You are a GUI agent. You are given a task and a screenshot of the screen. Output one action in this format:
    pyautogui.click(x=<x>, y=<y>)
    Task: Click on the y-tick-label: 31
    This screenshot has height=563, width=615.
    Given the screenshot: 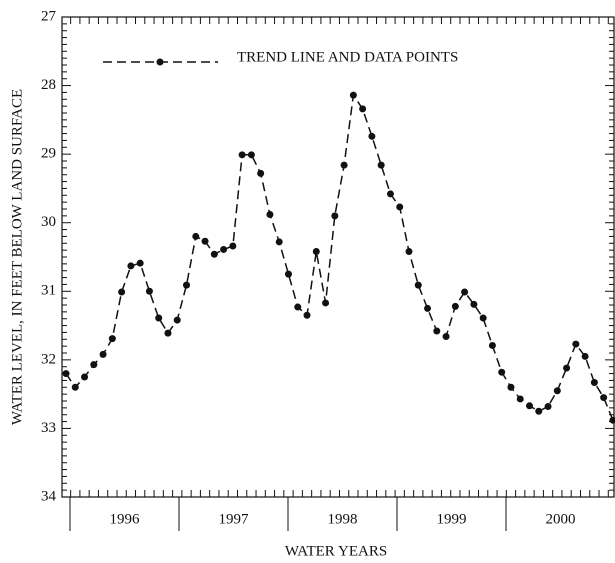 What is the action you would take?
    pyautogui.click(x=48, y=291)
    